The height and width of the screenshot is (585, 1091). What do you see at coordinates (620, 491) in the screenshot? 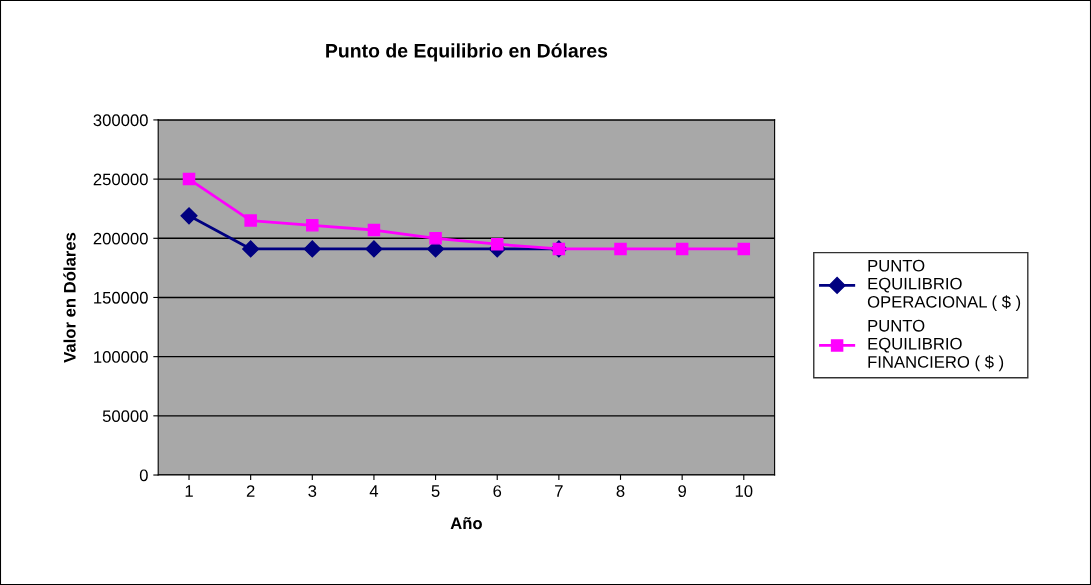
I see `x-tick-label: 8` at bounding box center [620, 491].